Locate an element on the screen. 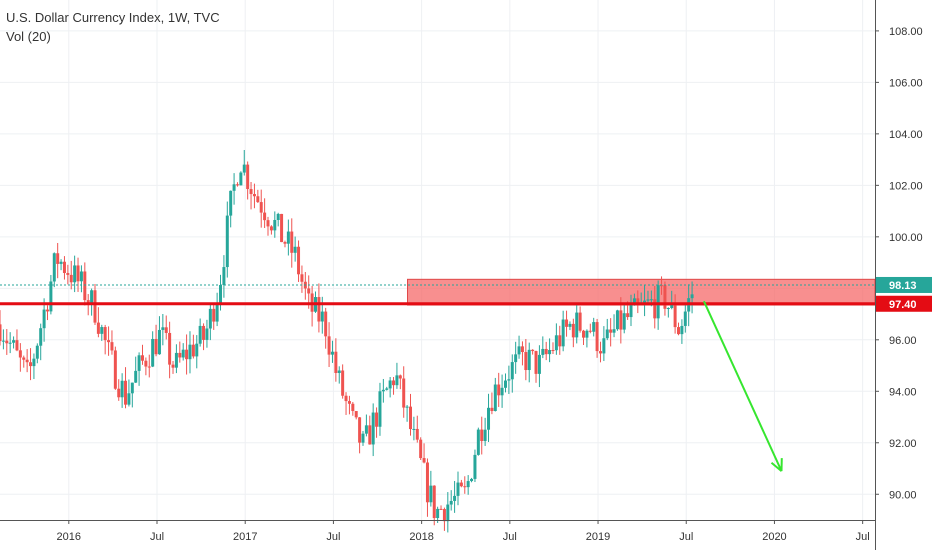 The height and width of the screenshot is (550, 932). support-price-badge-bg is located at coordinates (904, 303).